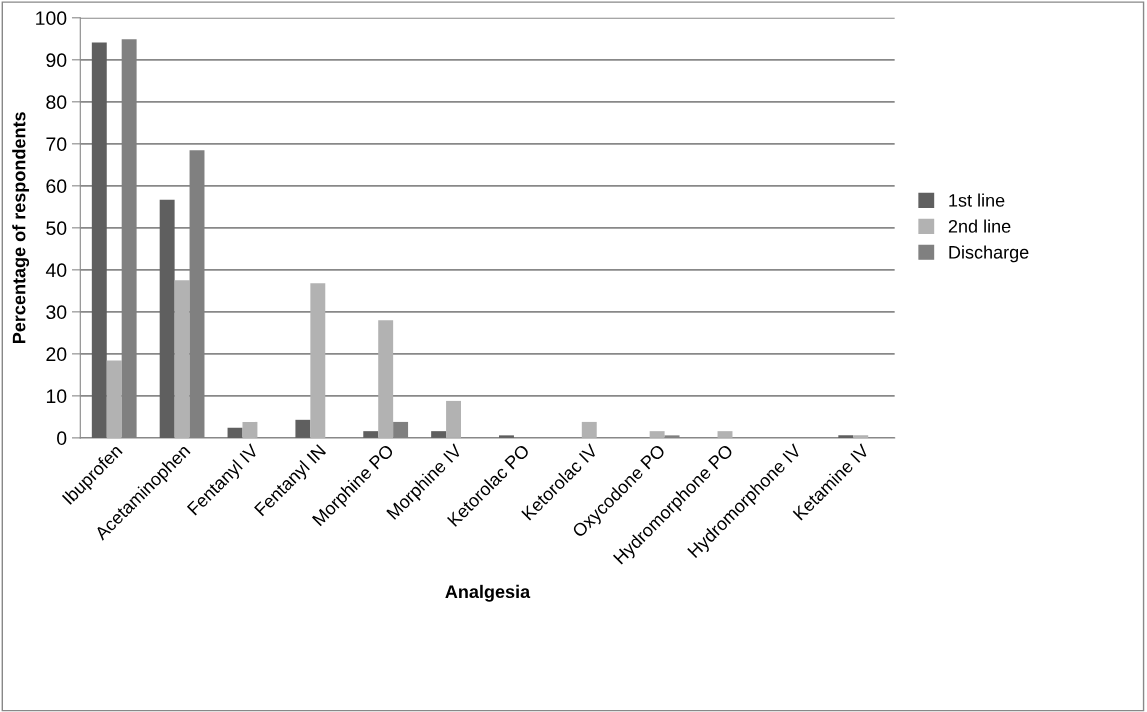  I want to click on y-tick-label: 70, so click(56, 144).